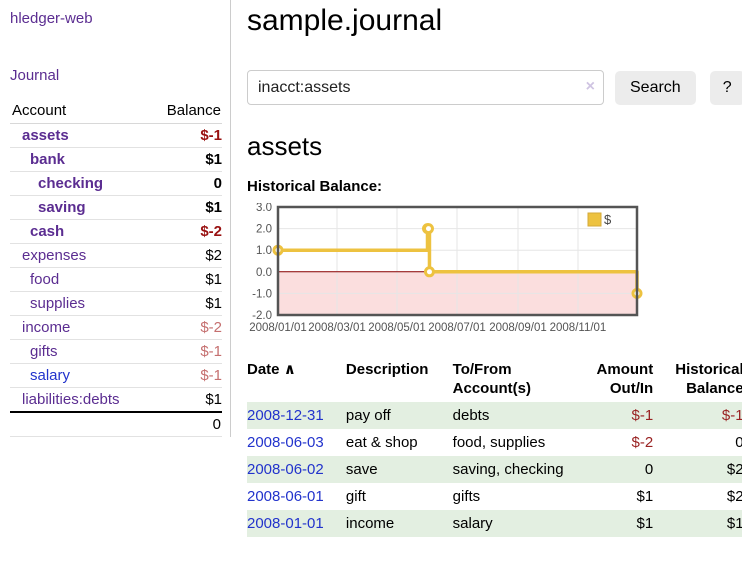 This screenshot has height=582, width=742. Describe the element at coordinates (264, 208) in the screenshot. I see `y-tick-label: 3.0` at that location.